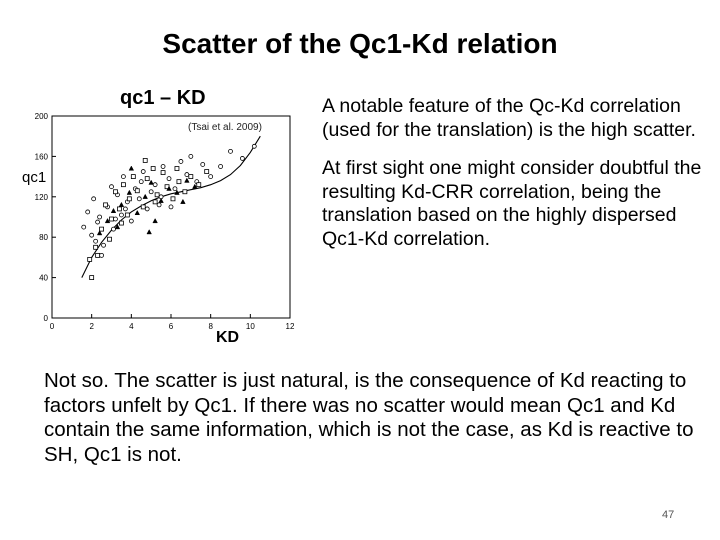 This screenshot has height=540, width=720. I want to click on x-tick-label: 6, so click(171, 326).